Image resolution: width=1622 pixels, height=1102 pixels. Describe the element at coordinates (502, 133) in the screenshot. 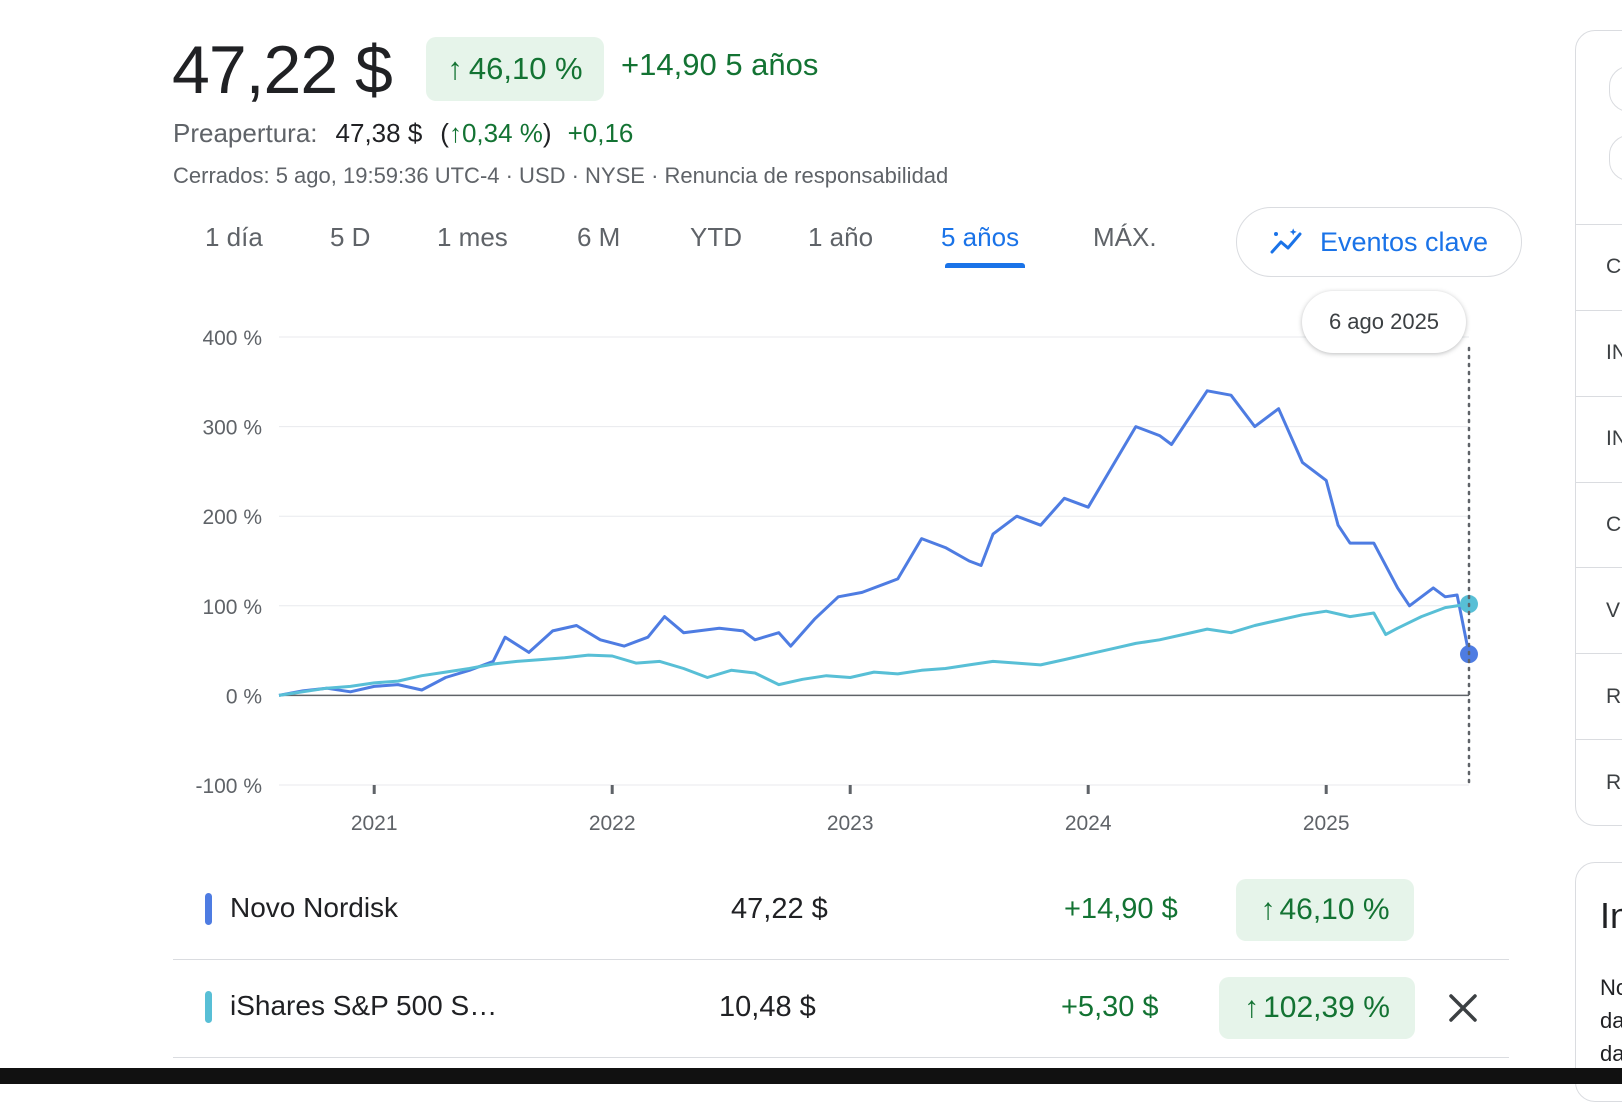

I see `premarket-percent-value: 0,34 %` at that location.